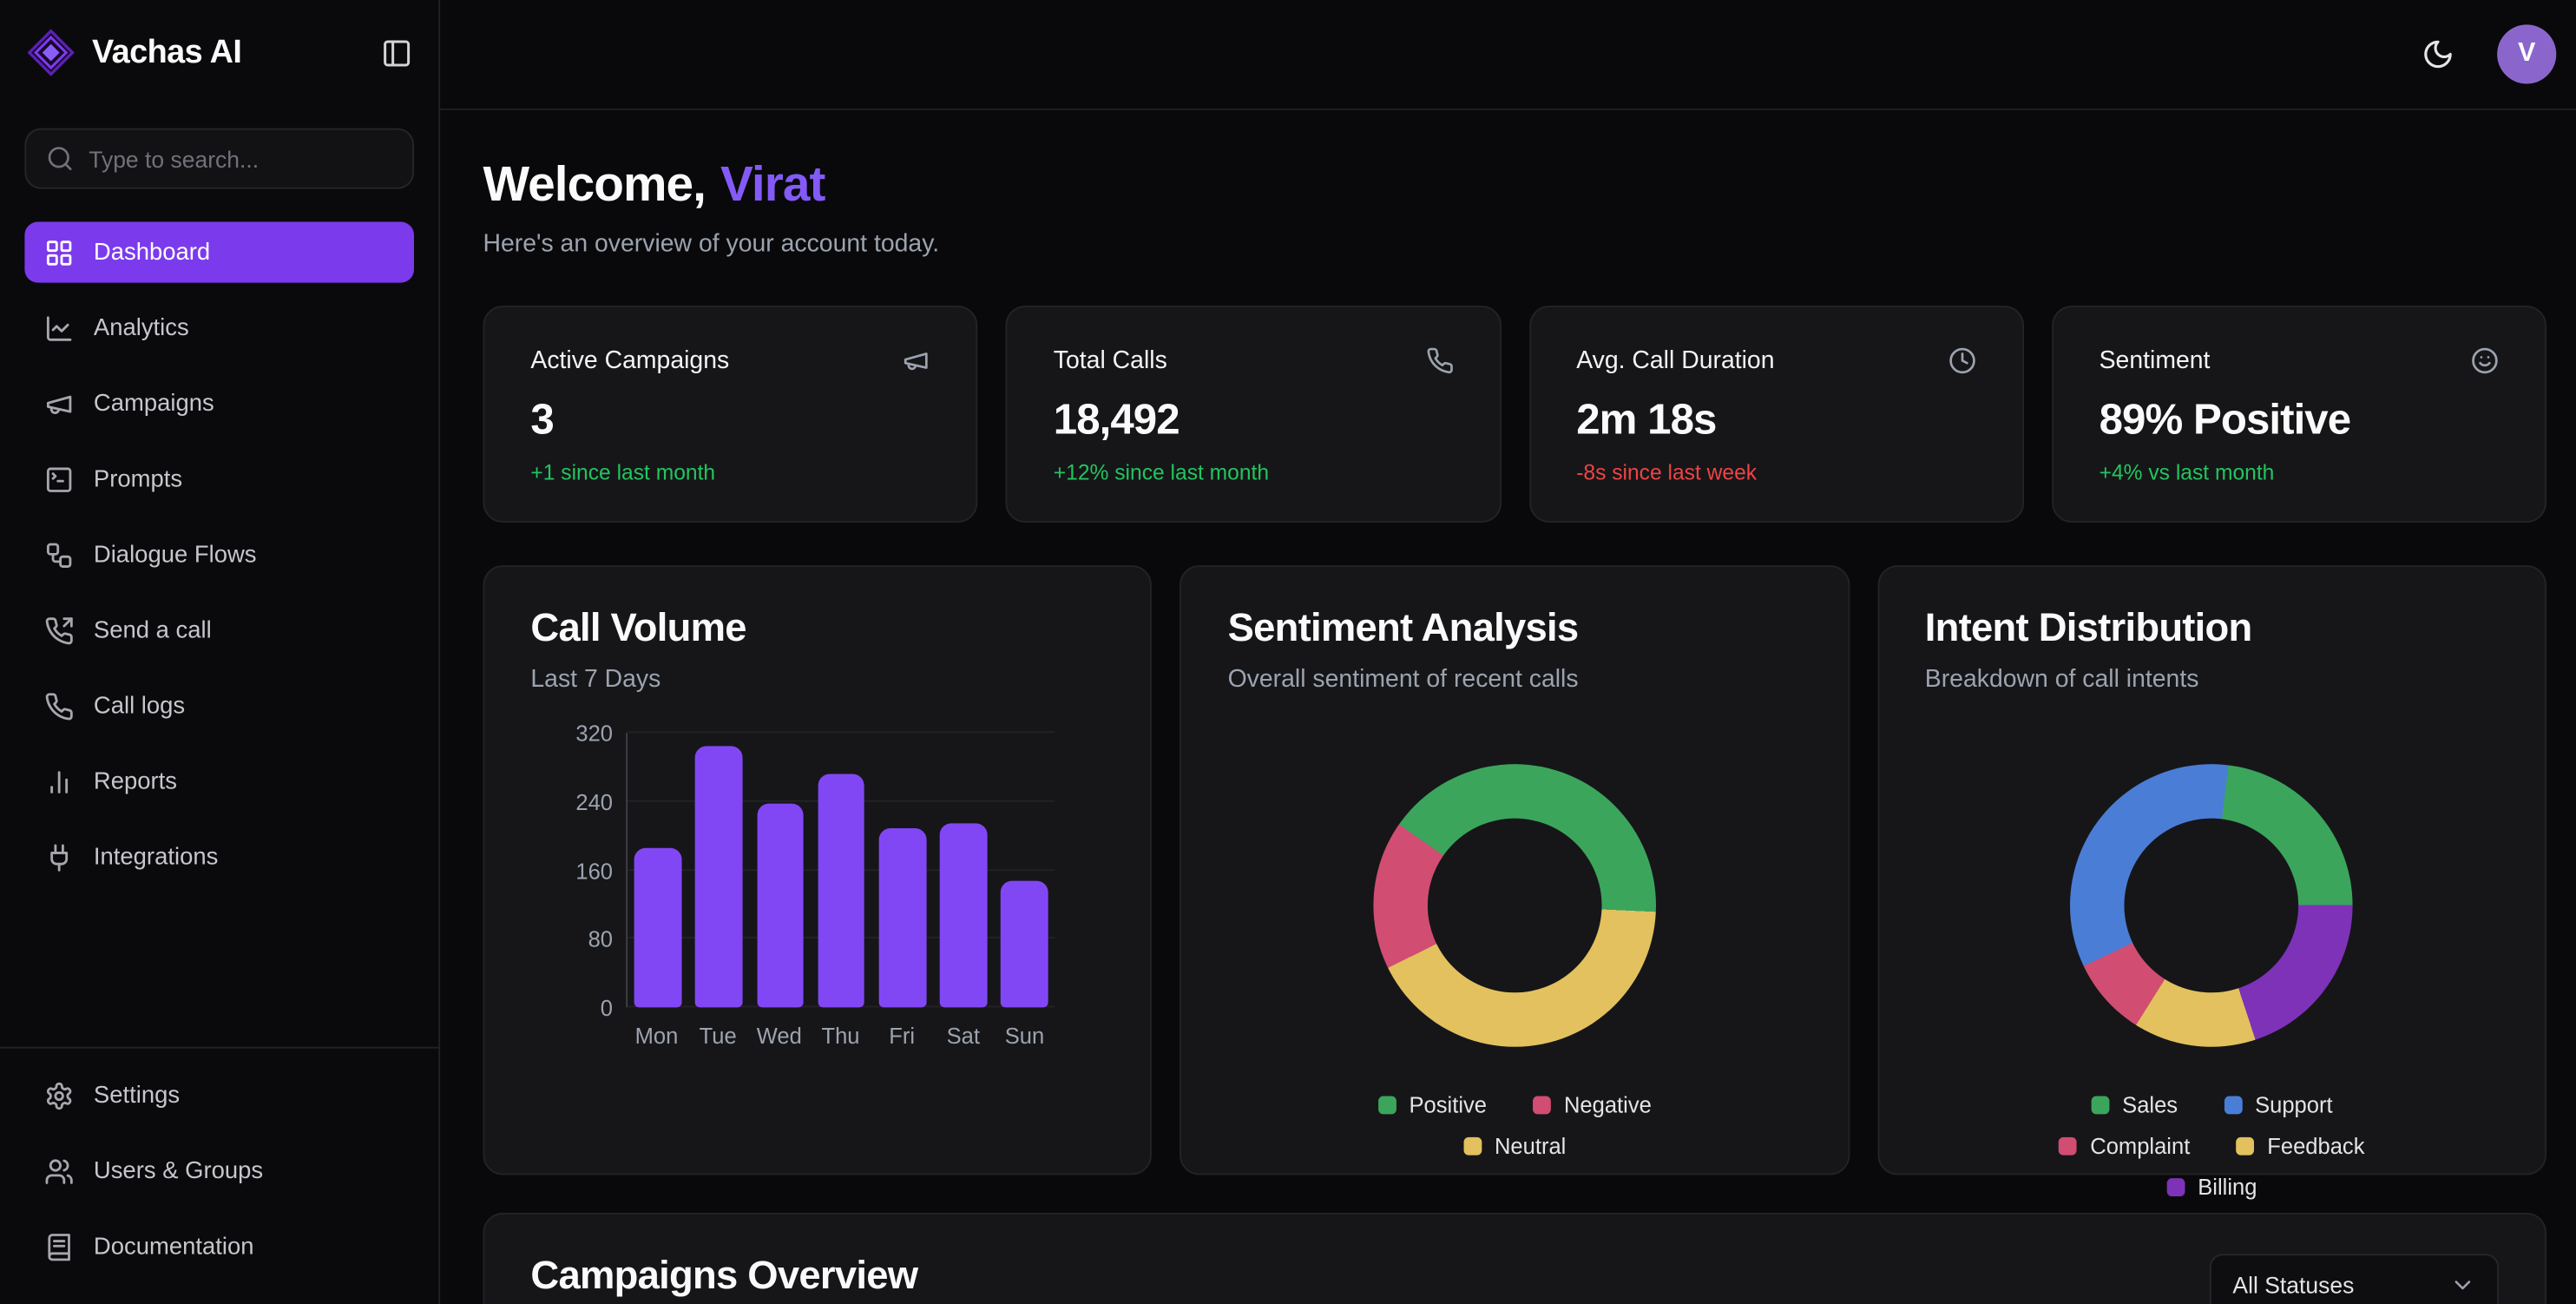  I want to click on sidebar-item-send-a-call: Send a call, so click(219, 630).